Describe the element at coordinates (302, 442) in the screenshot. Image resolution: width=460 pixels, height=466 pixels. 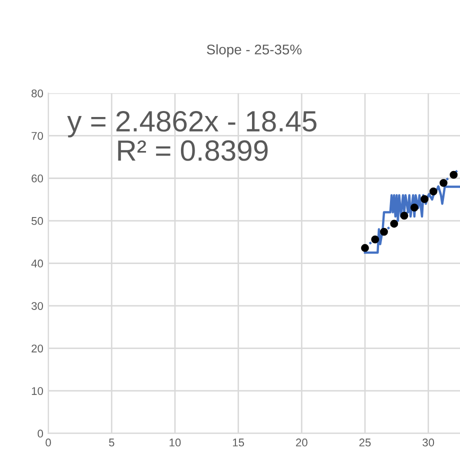
I see `x-tick-label: 20` at that location.